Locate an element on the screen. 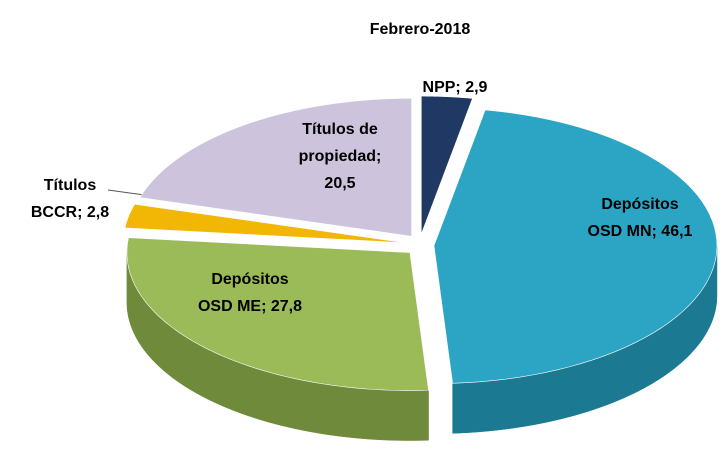  data-label: Títulos is located at coordinates (70, 185).